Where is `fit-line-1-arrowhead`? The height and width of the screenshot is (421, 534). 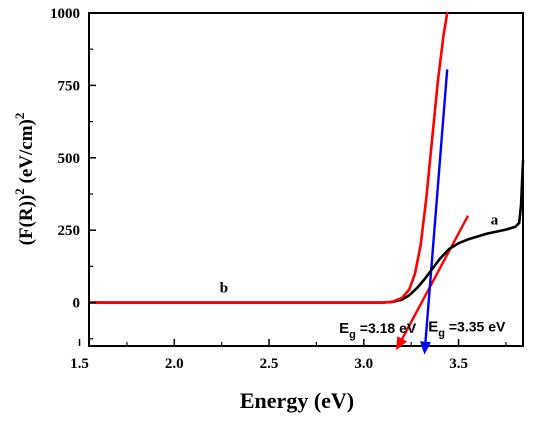 fit-line-1-arrowhead is located at coordinates (402, 343).